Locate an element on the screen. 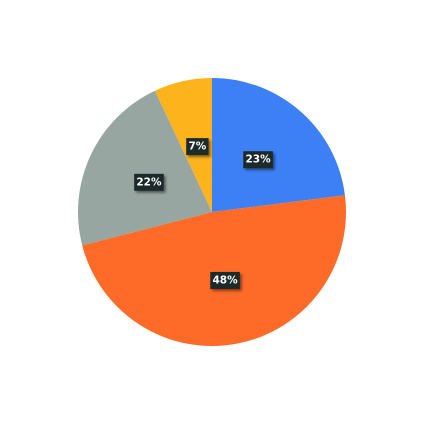  pie-data-label-text: 23% is located at coordinates (259, 160).